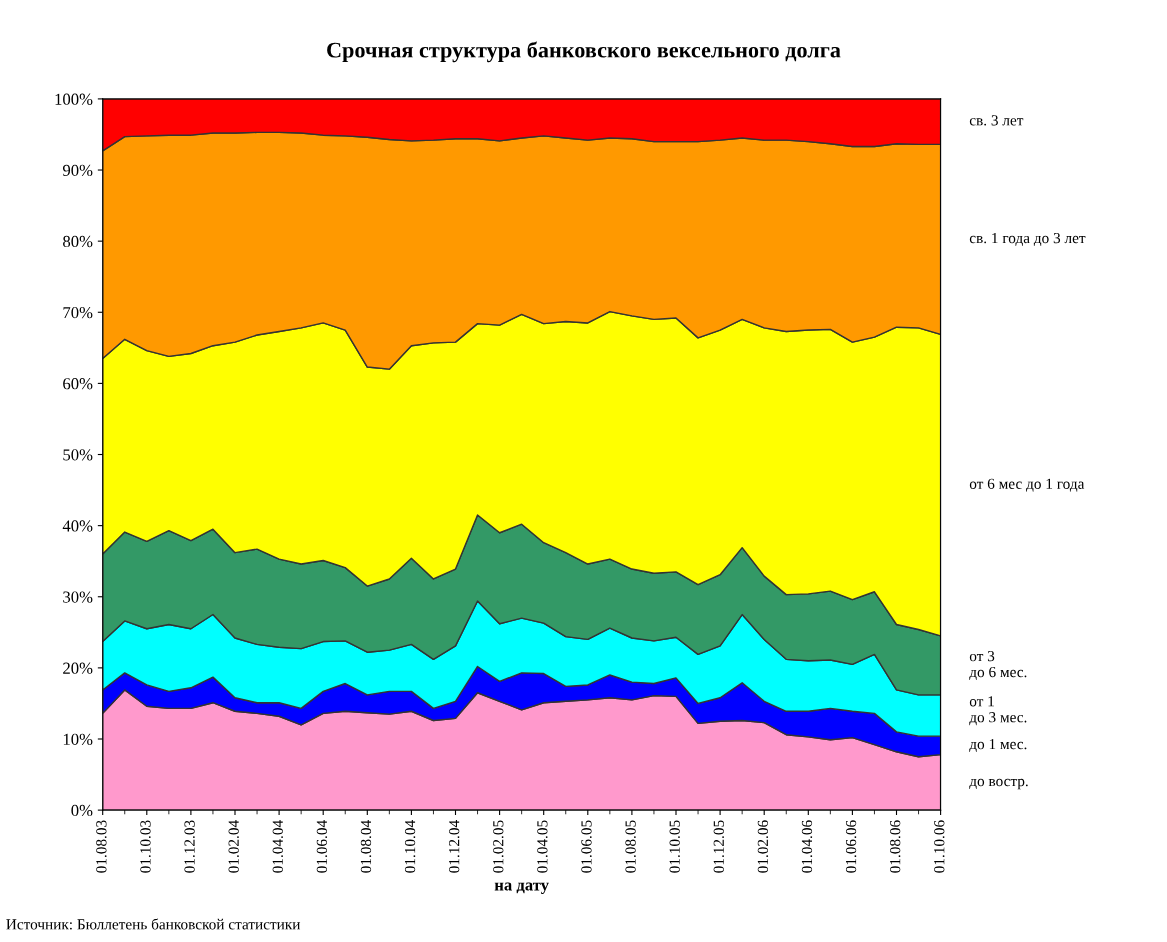 The width and height of the screenshot is (1167, 942). I want to click on x-tick-label: 01.10.03, so click(145, 846).